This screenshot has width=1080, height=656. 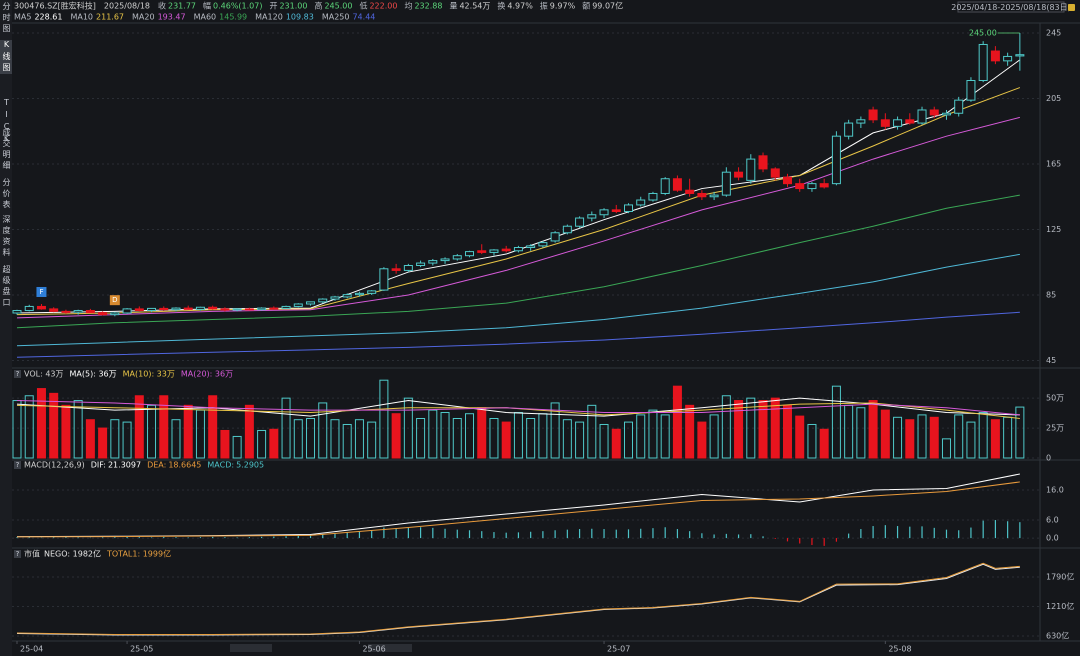 I want to click on y-tick-label: 205, so click(x=1053, y=98).